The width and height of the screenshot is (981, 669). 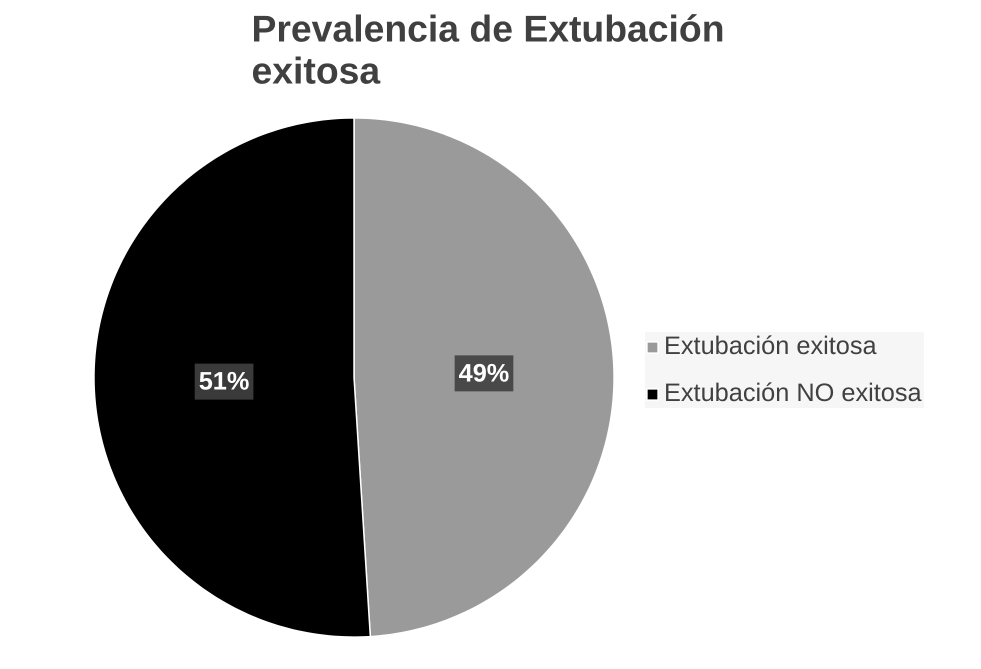 What do you see at coordinates (793, 393) in the screenshot?
I see `legend-label: Extubación NO exitosa` at bounding box center [793, 393].